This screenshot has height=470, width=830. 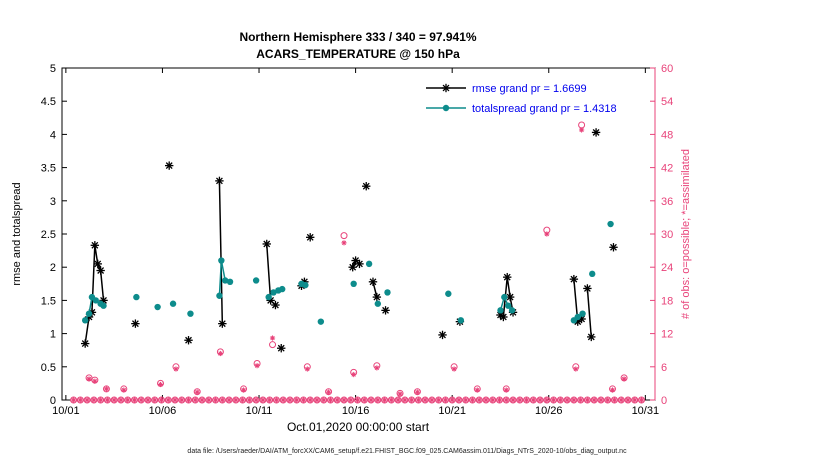 What do you see at coordinates (667, 169) in the screenshot?
I see `right-tick-label: 42` at bounding box center [667, 169].